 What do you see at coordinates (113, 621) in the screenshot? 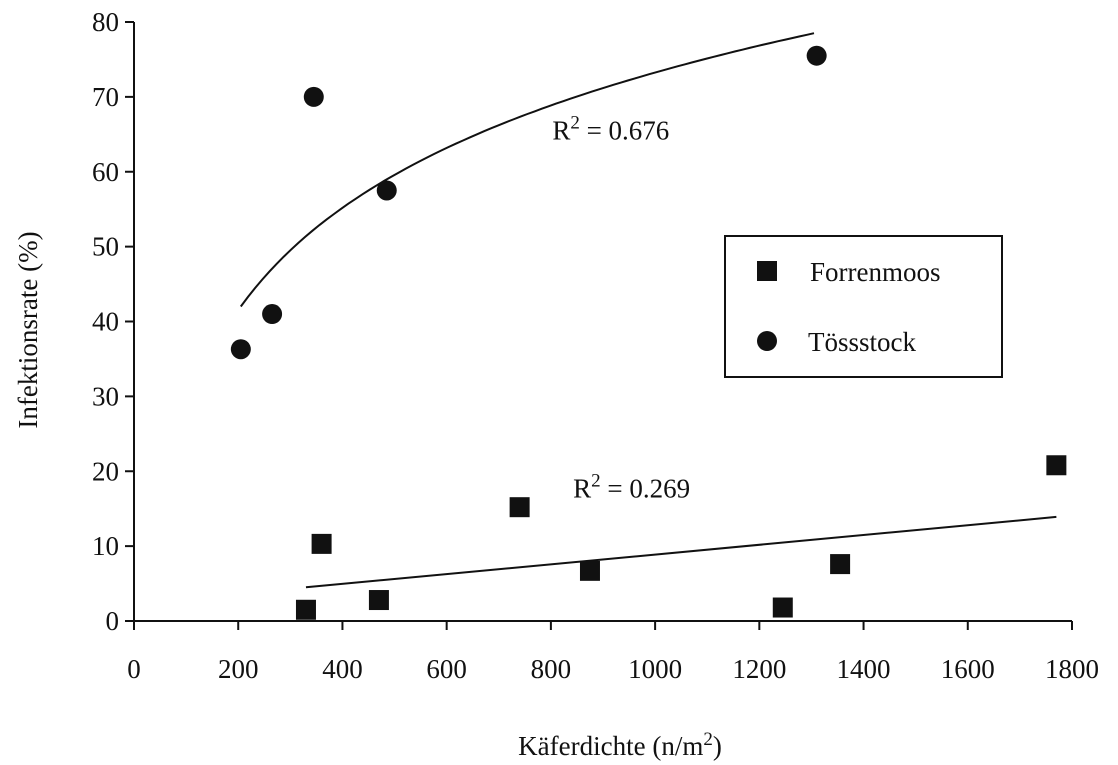
I see `y-tick-label: 0` at bounding box center [113, 621].